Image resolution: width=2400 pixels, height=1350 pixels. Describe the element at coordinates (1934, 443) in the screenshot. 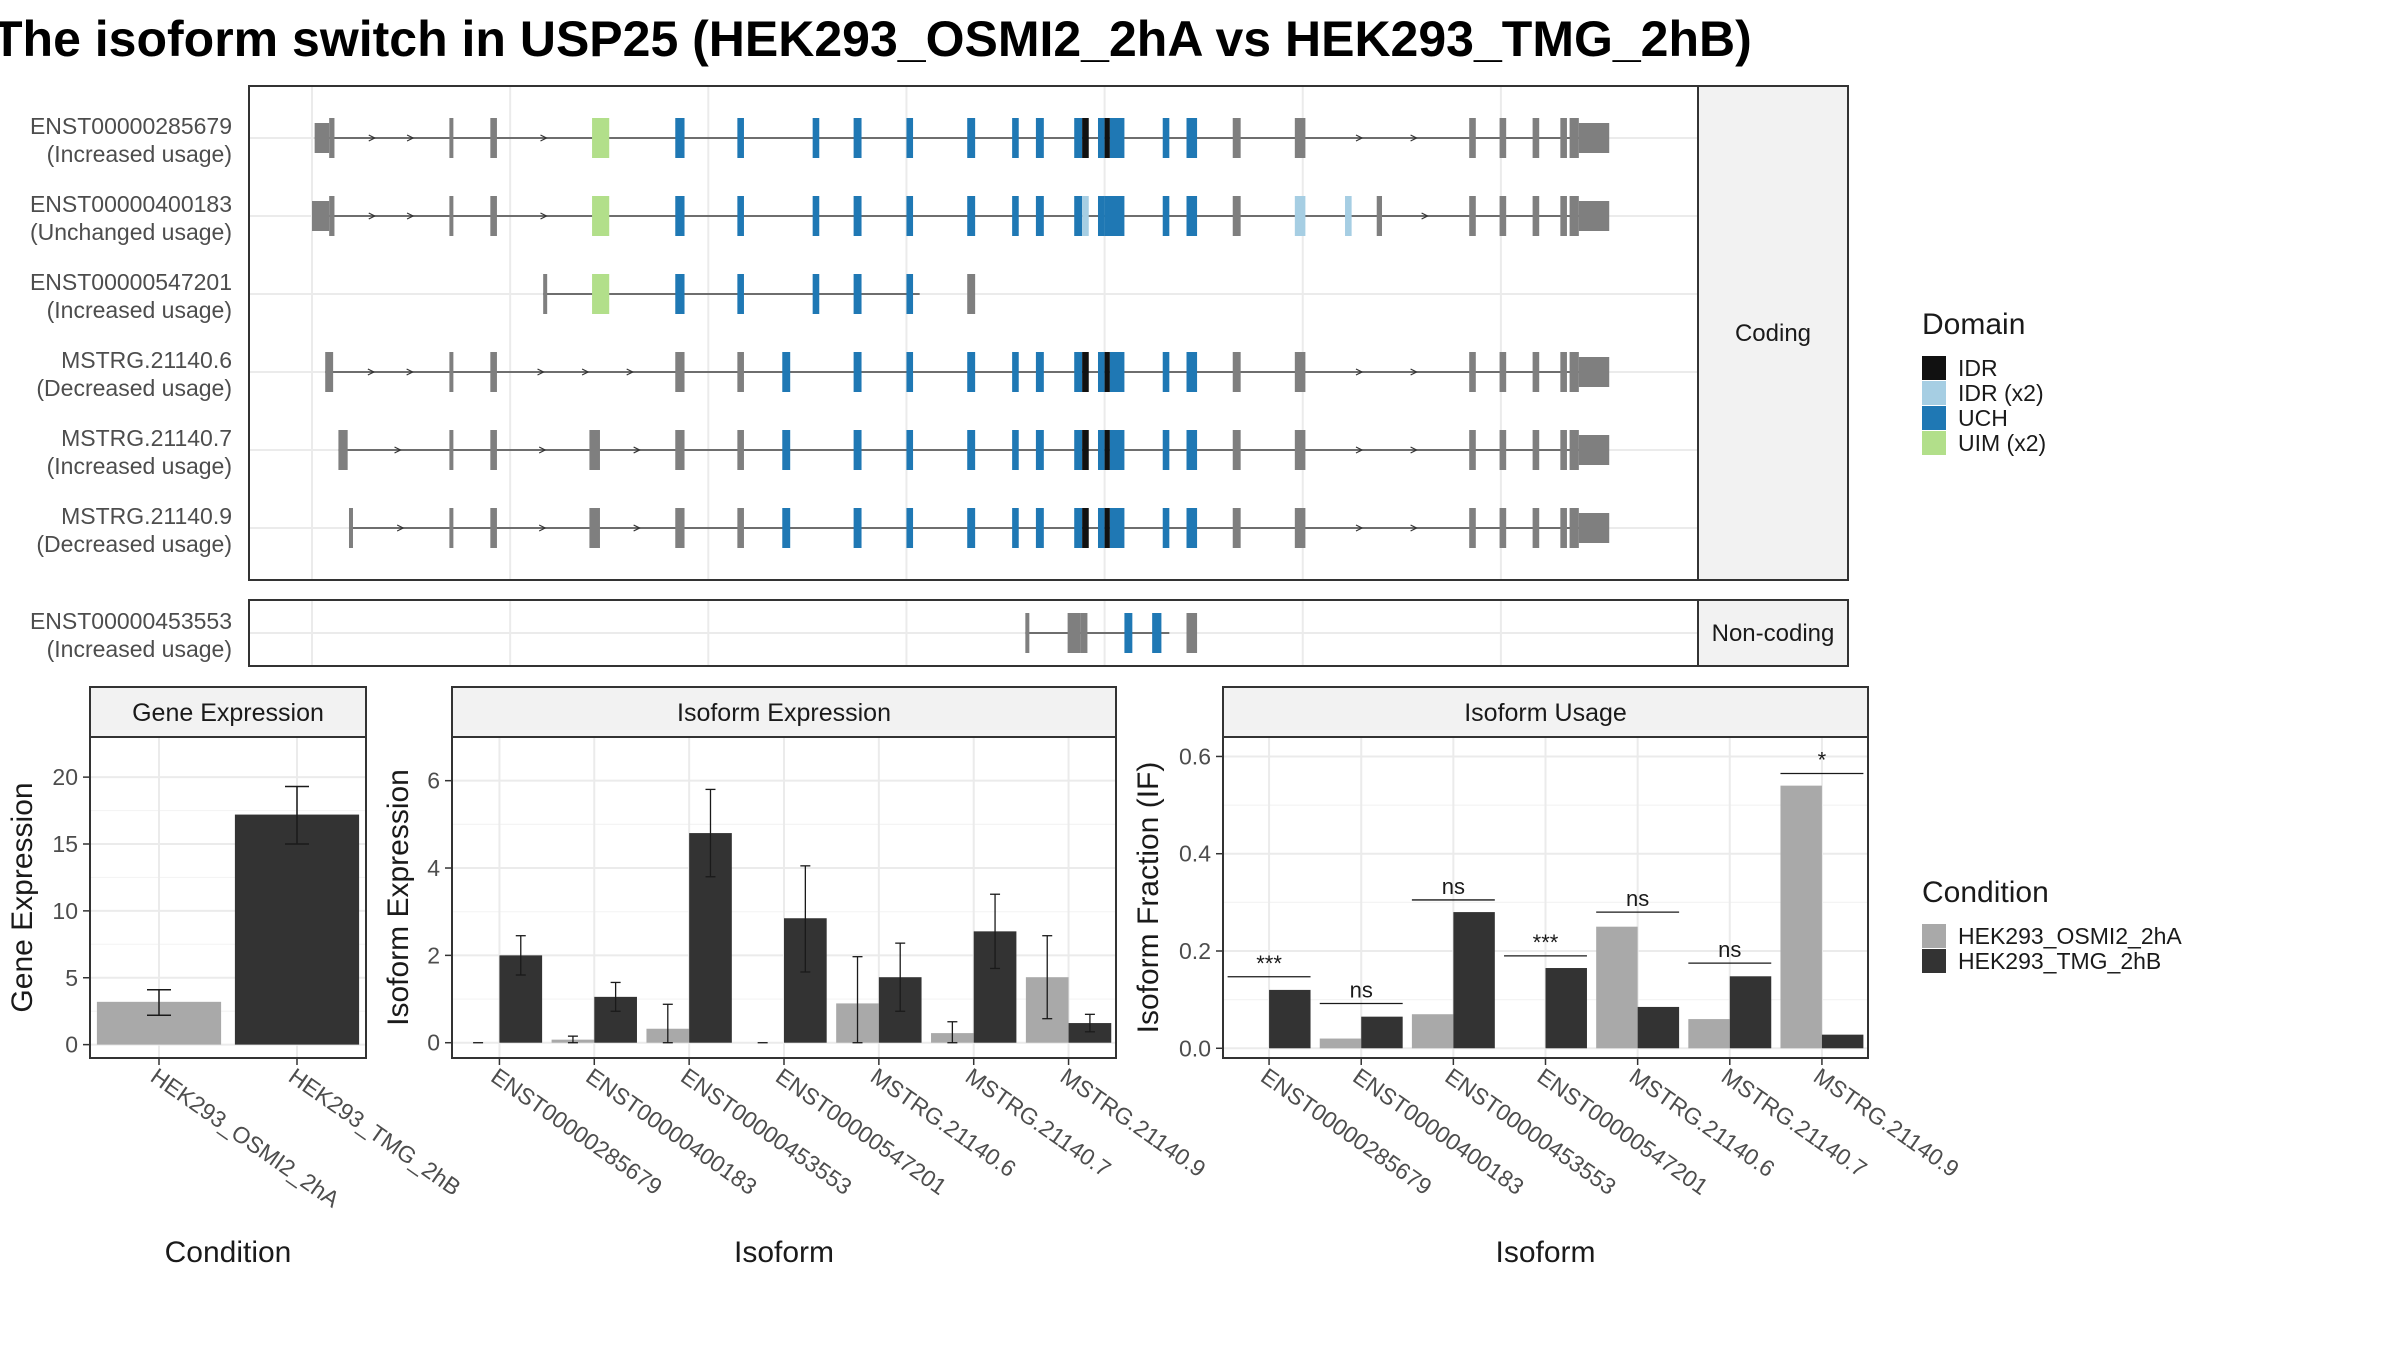

I see `legend-key-uim-x2` at that location.